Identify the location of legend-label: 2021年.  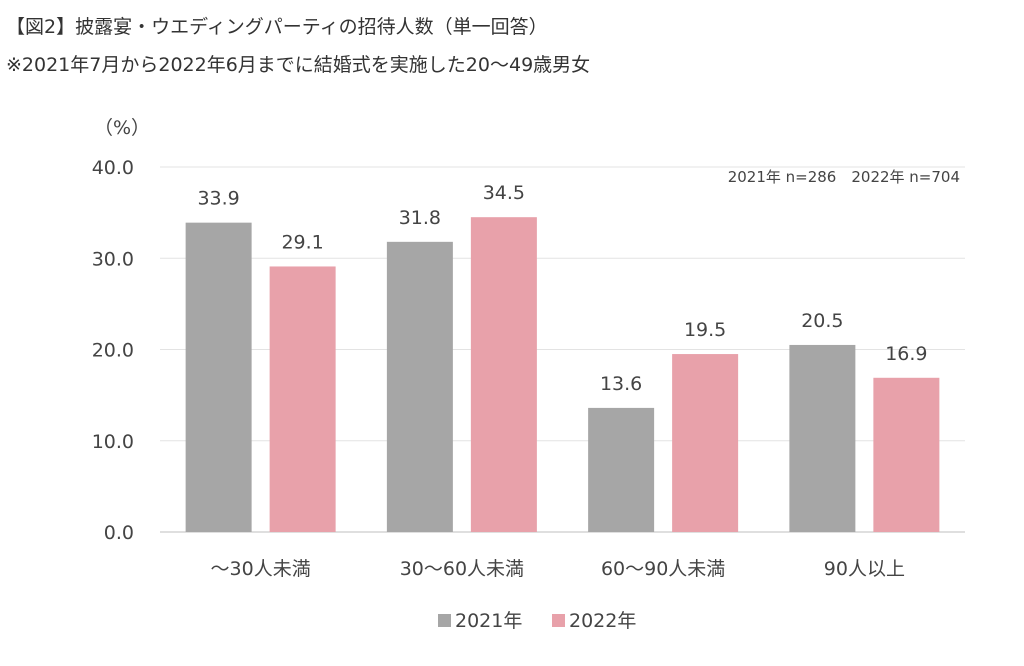
(488, 621).